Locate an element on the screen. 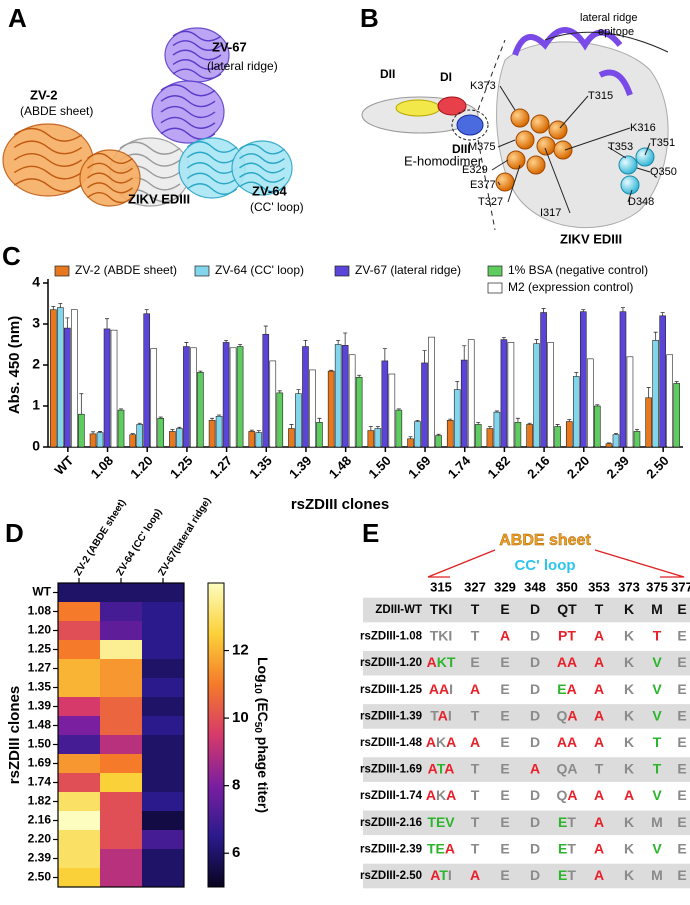  residue-cell: E is located at coordinates (504, 662).